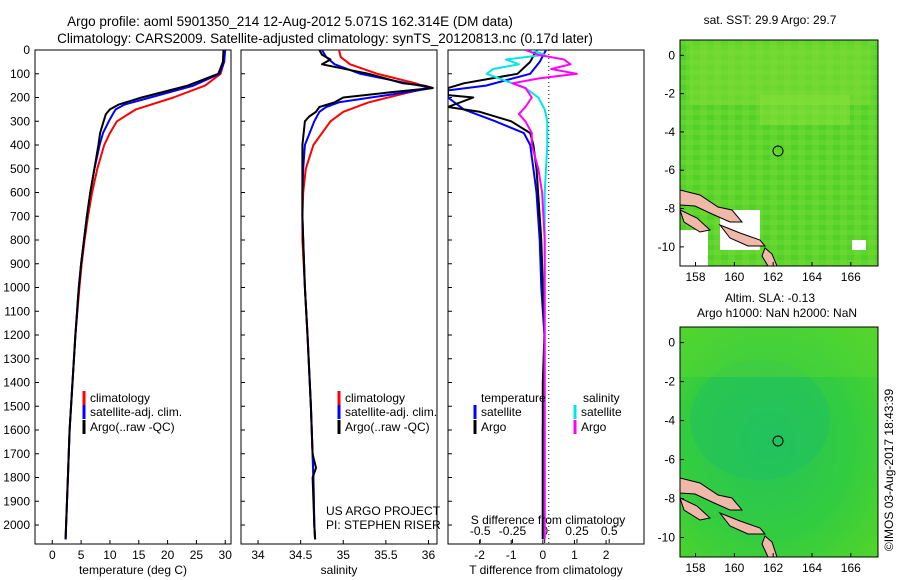  I want to click on x-tick-label: -2, so click(479, 555).